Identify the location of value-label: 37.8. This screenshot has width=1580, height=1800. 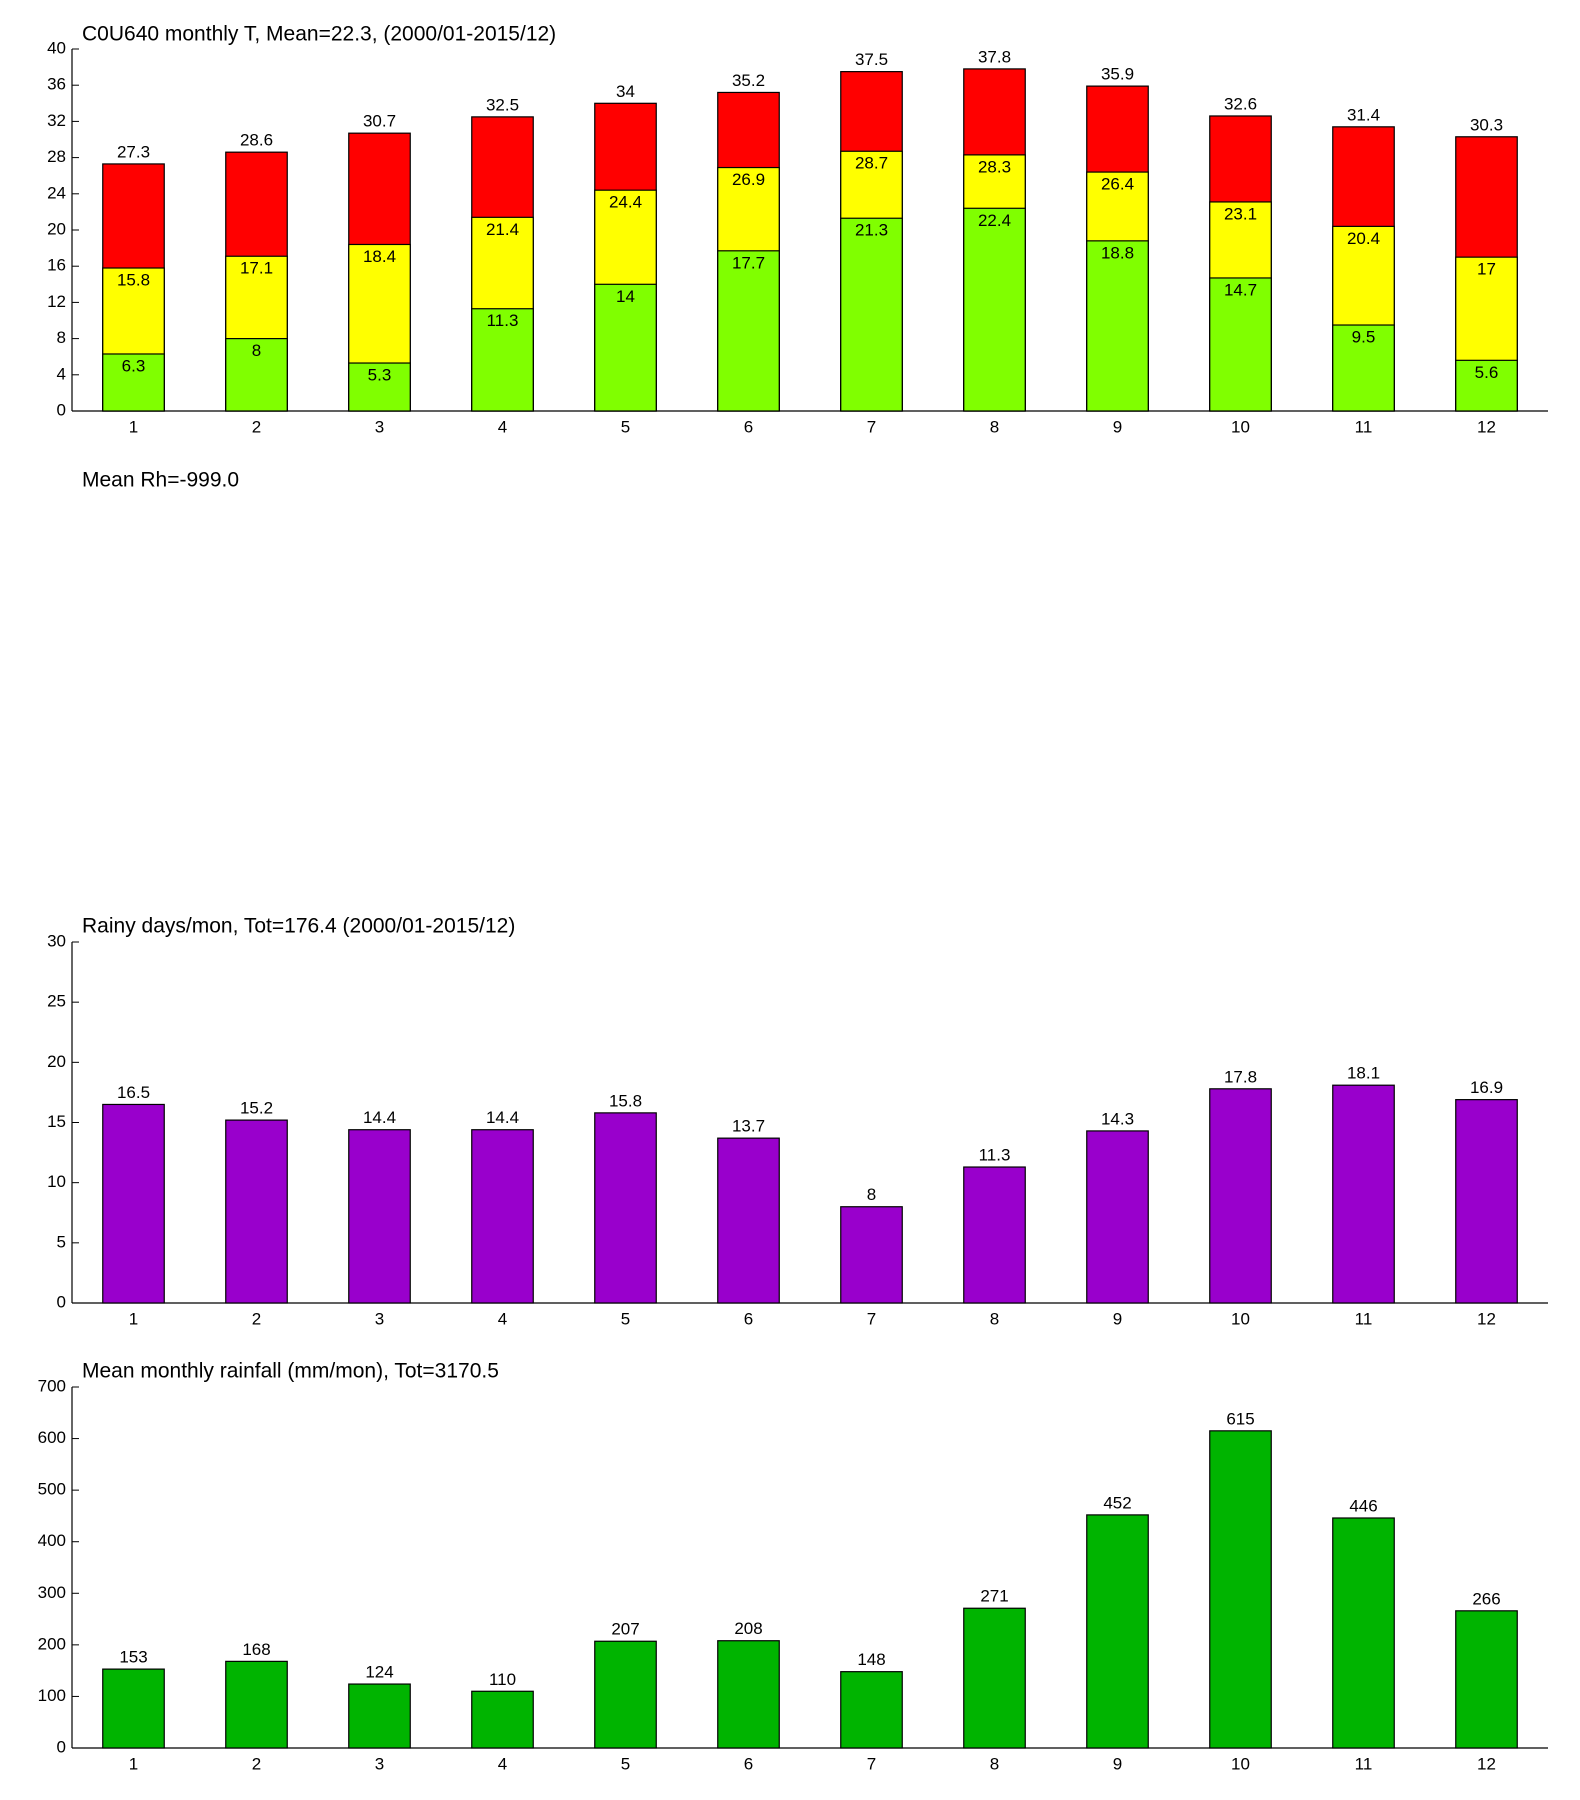
(994, 56).